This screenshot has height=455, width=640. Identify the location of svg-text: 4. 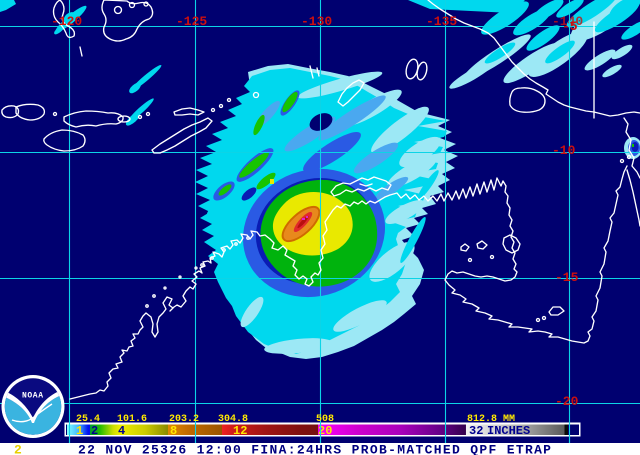
(121, 431).